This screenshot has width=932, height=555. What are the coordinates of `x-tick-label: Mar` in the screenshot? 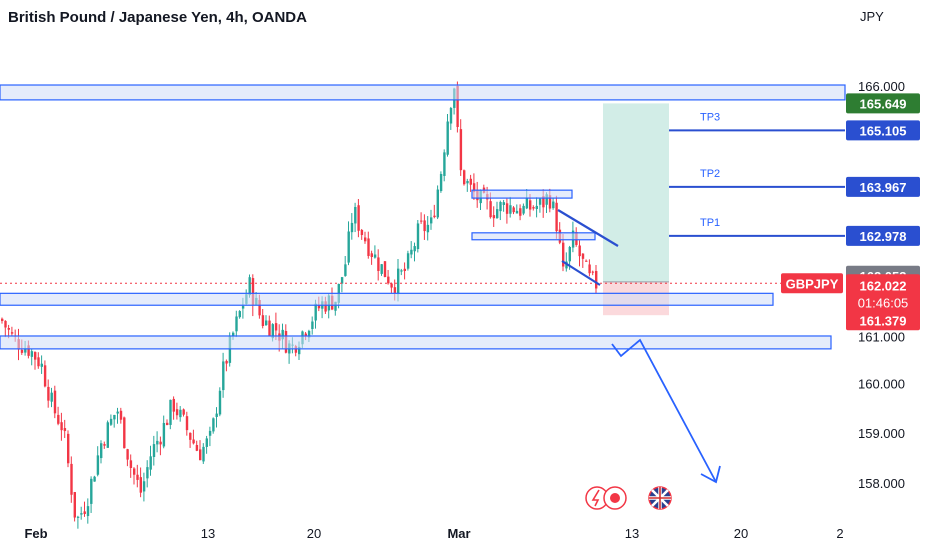 It's located at (458, 533).